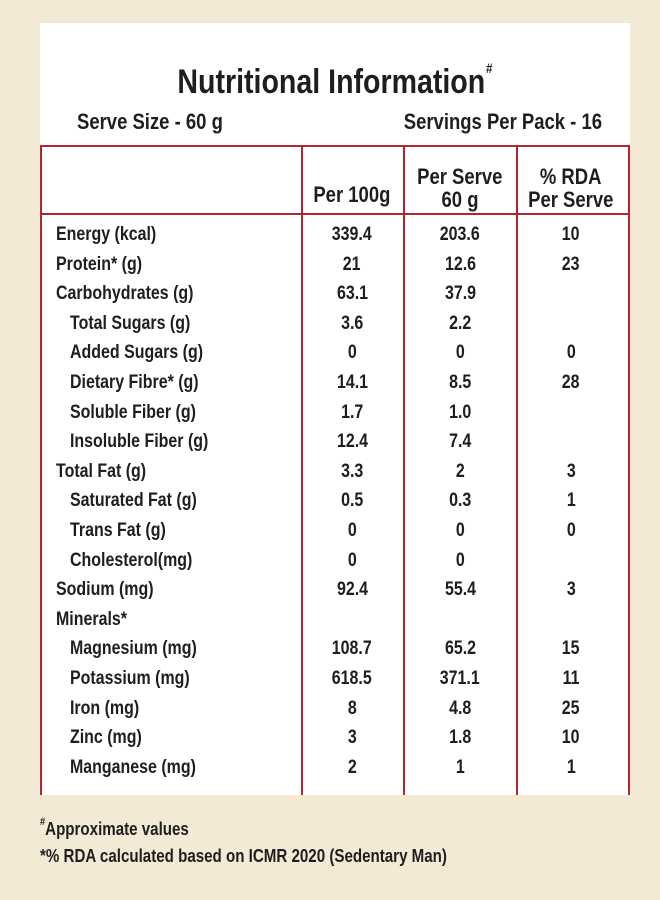  I want to click on table-row: Sodium (mg) 92.4 55.4 3, so click(335, 593).